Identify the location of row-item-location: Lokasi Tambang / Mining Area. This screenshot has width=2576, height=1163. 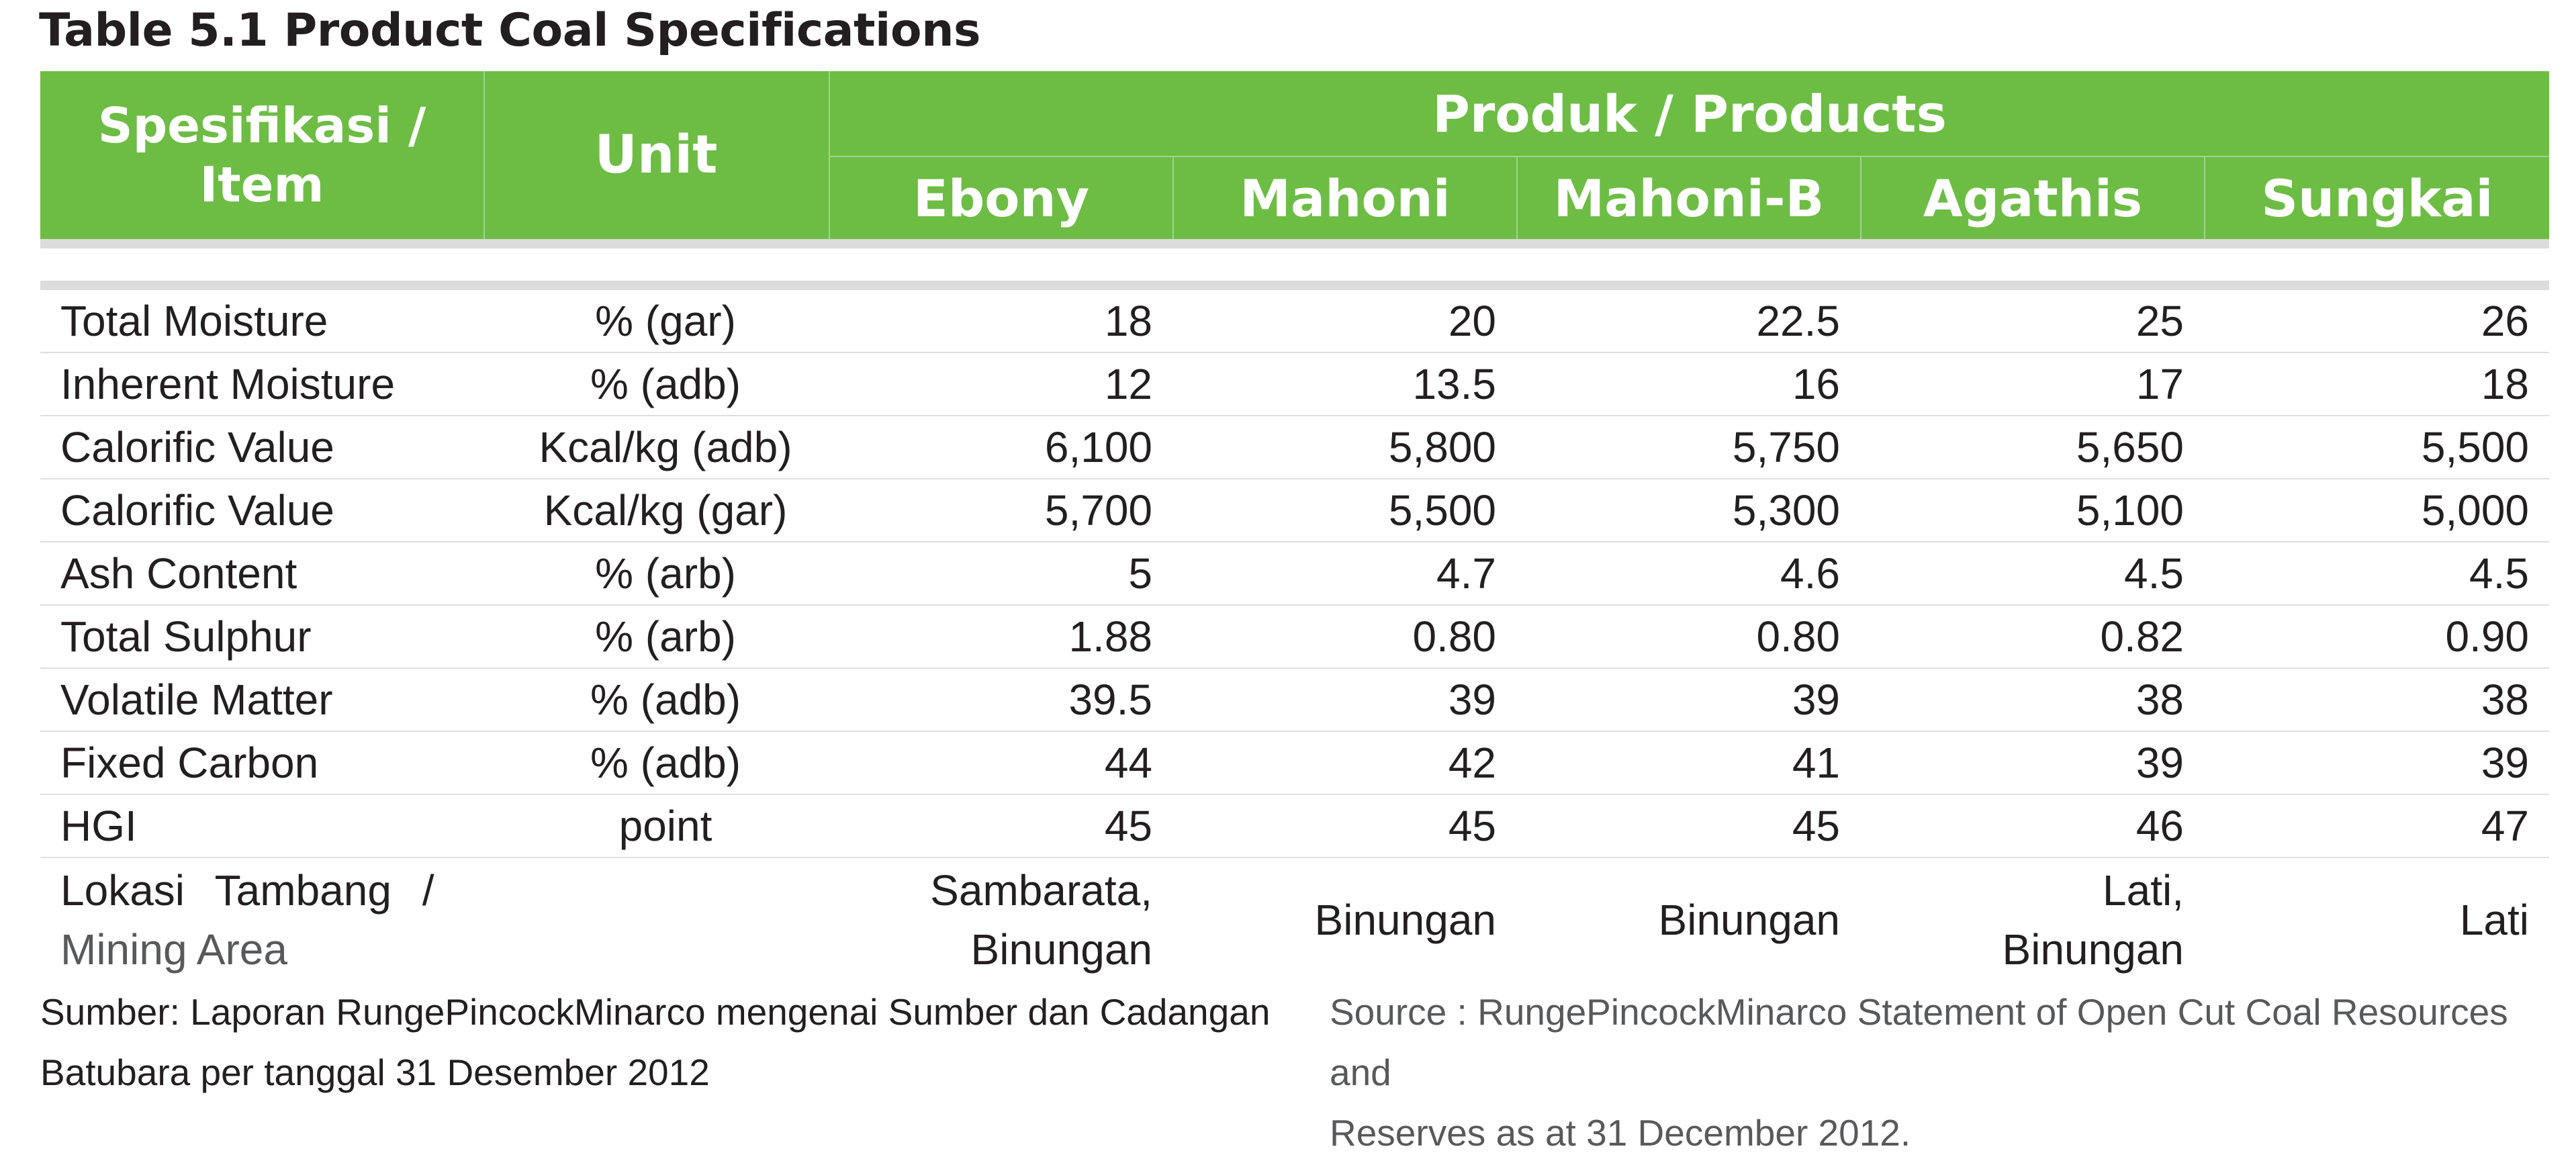
(247, 920).